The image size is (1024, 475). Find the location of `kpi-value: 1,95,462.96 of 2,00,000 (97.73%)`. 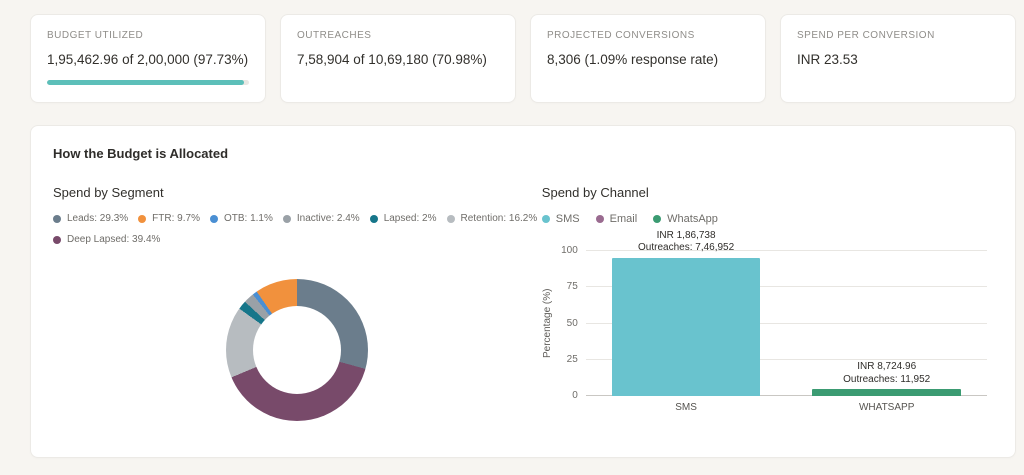

kpi-value: 1,95,462.96 of 2,00,000 (97.73%) is located at coordinates (148, 59).